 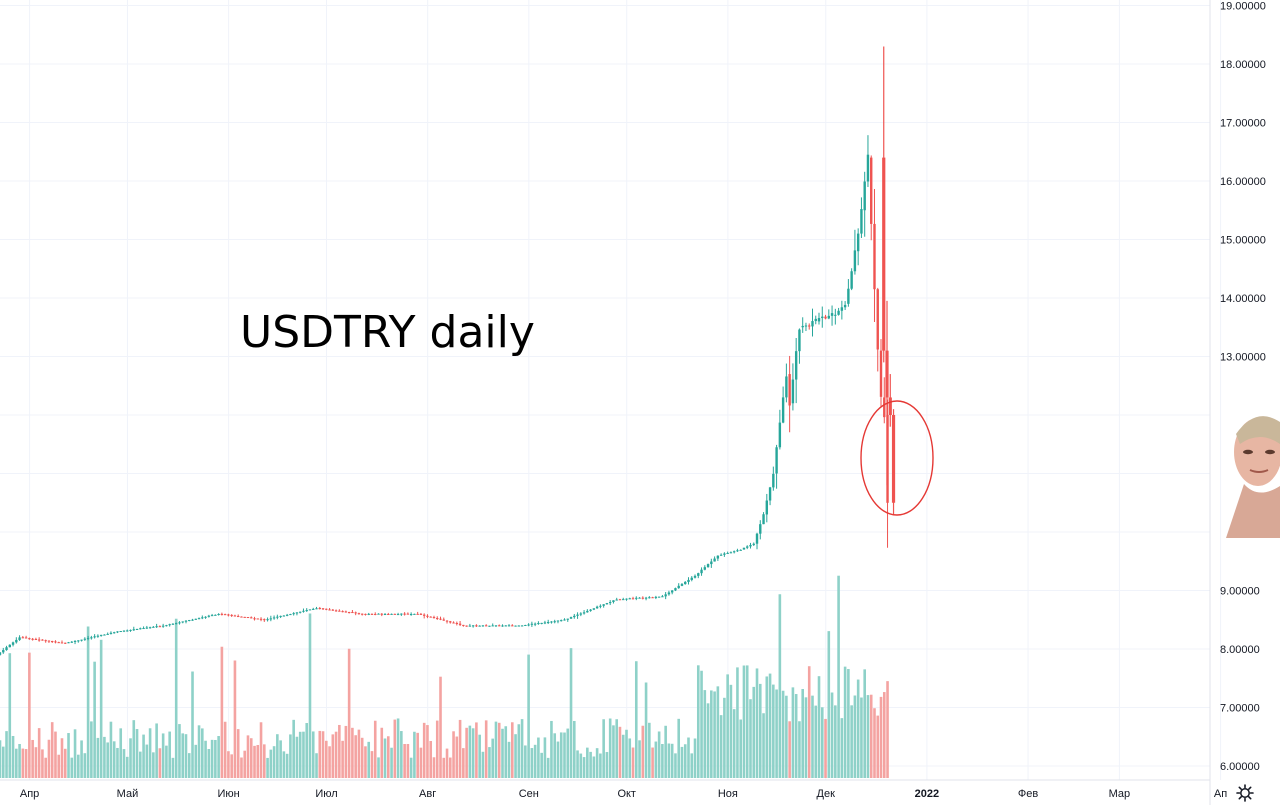 What do you see at coordinates (529, 794) in the screenshot?
I see `x-tick-label: Сен` at bounding box center [529, 794].